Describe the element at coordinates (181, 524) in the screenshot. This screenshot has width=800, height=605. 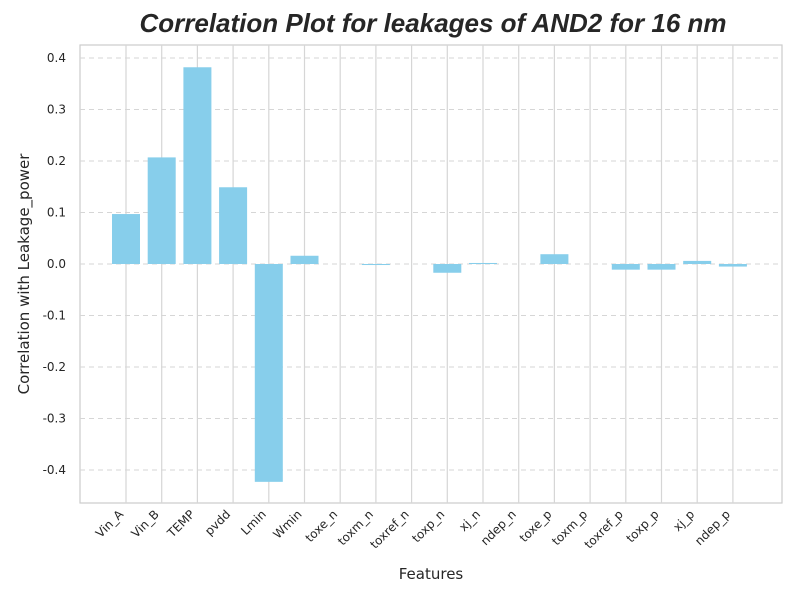
I see `x-tick-label: TEMP` at that location.